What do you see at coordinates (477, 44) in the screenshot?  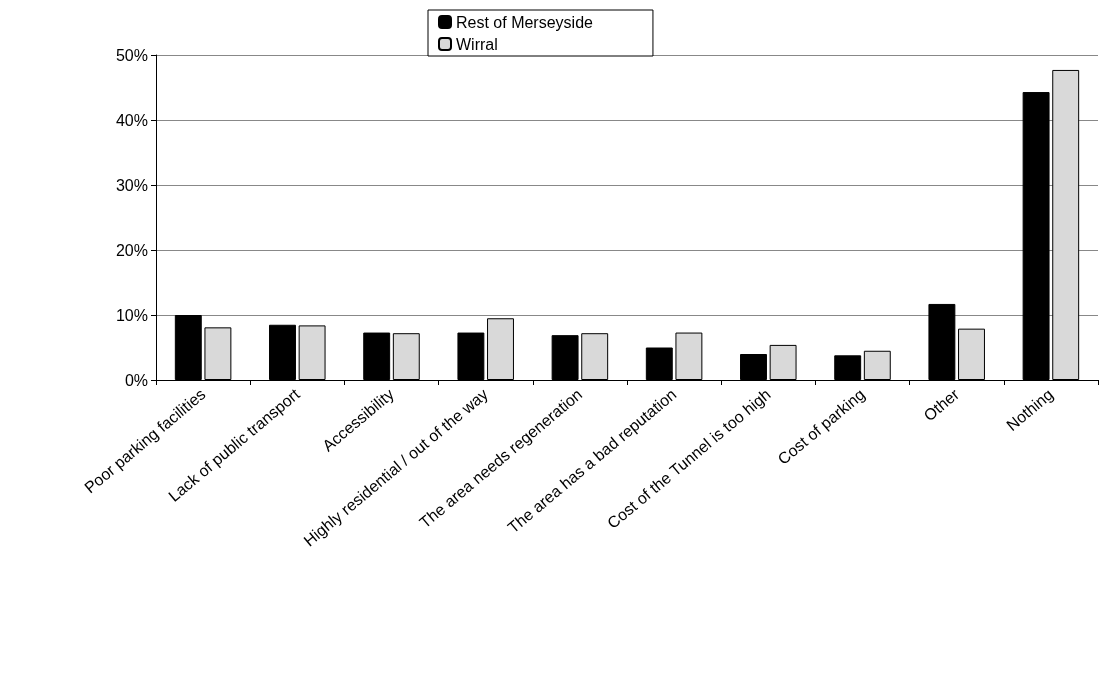 I see `legend-label: Wirral` at bounding box center [477, 44].